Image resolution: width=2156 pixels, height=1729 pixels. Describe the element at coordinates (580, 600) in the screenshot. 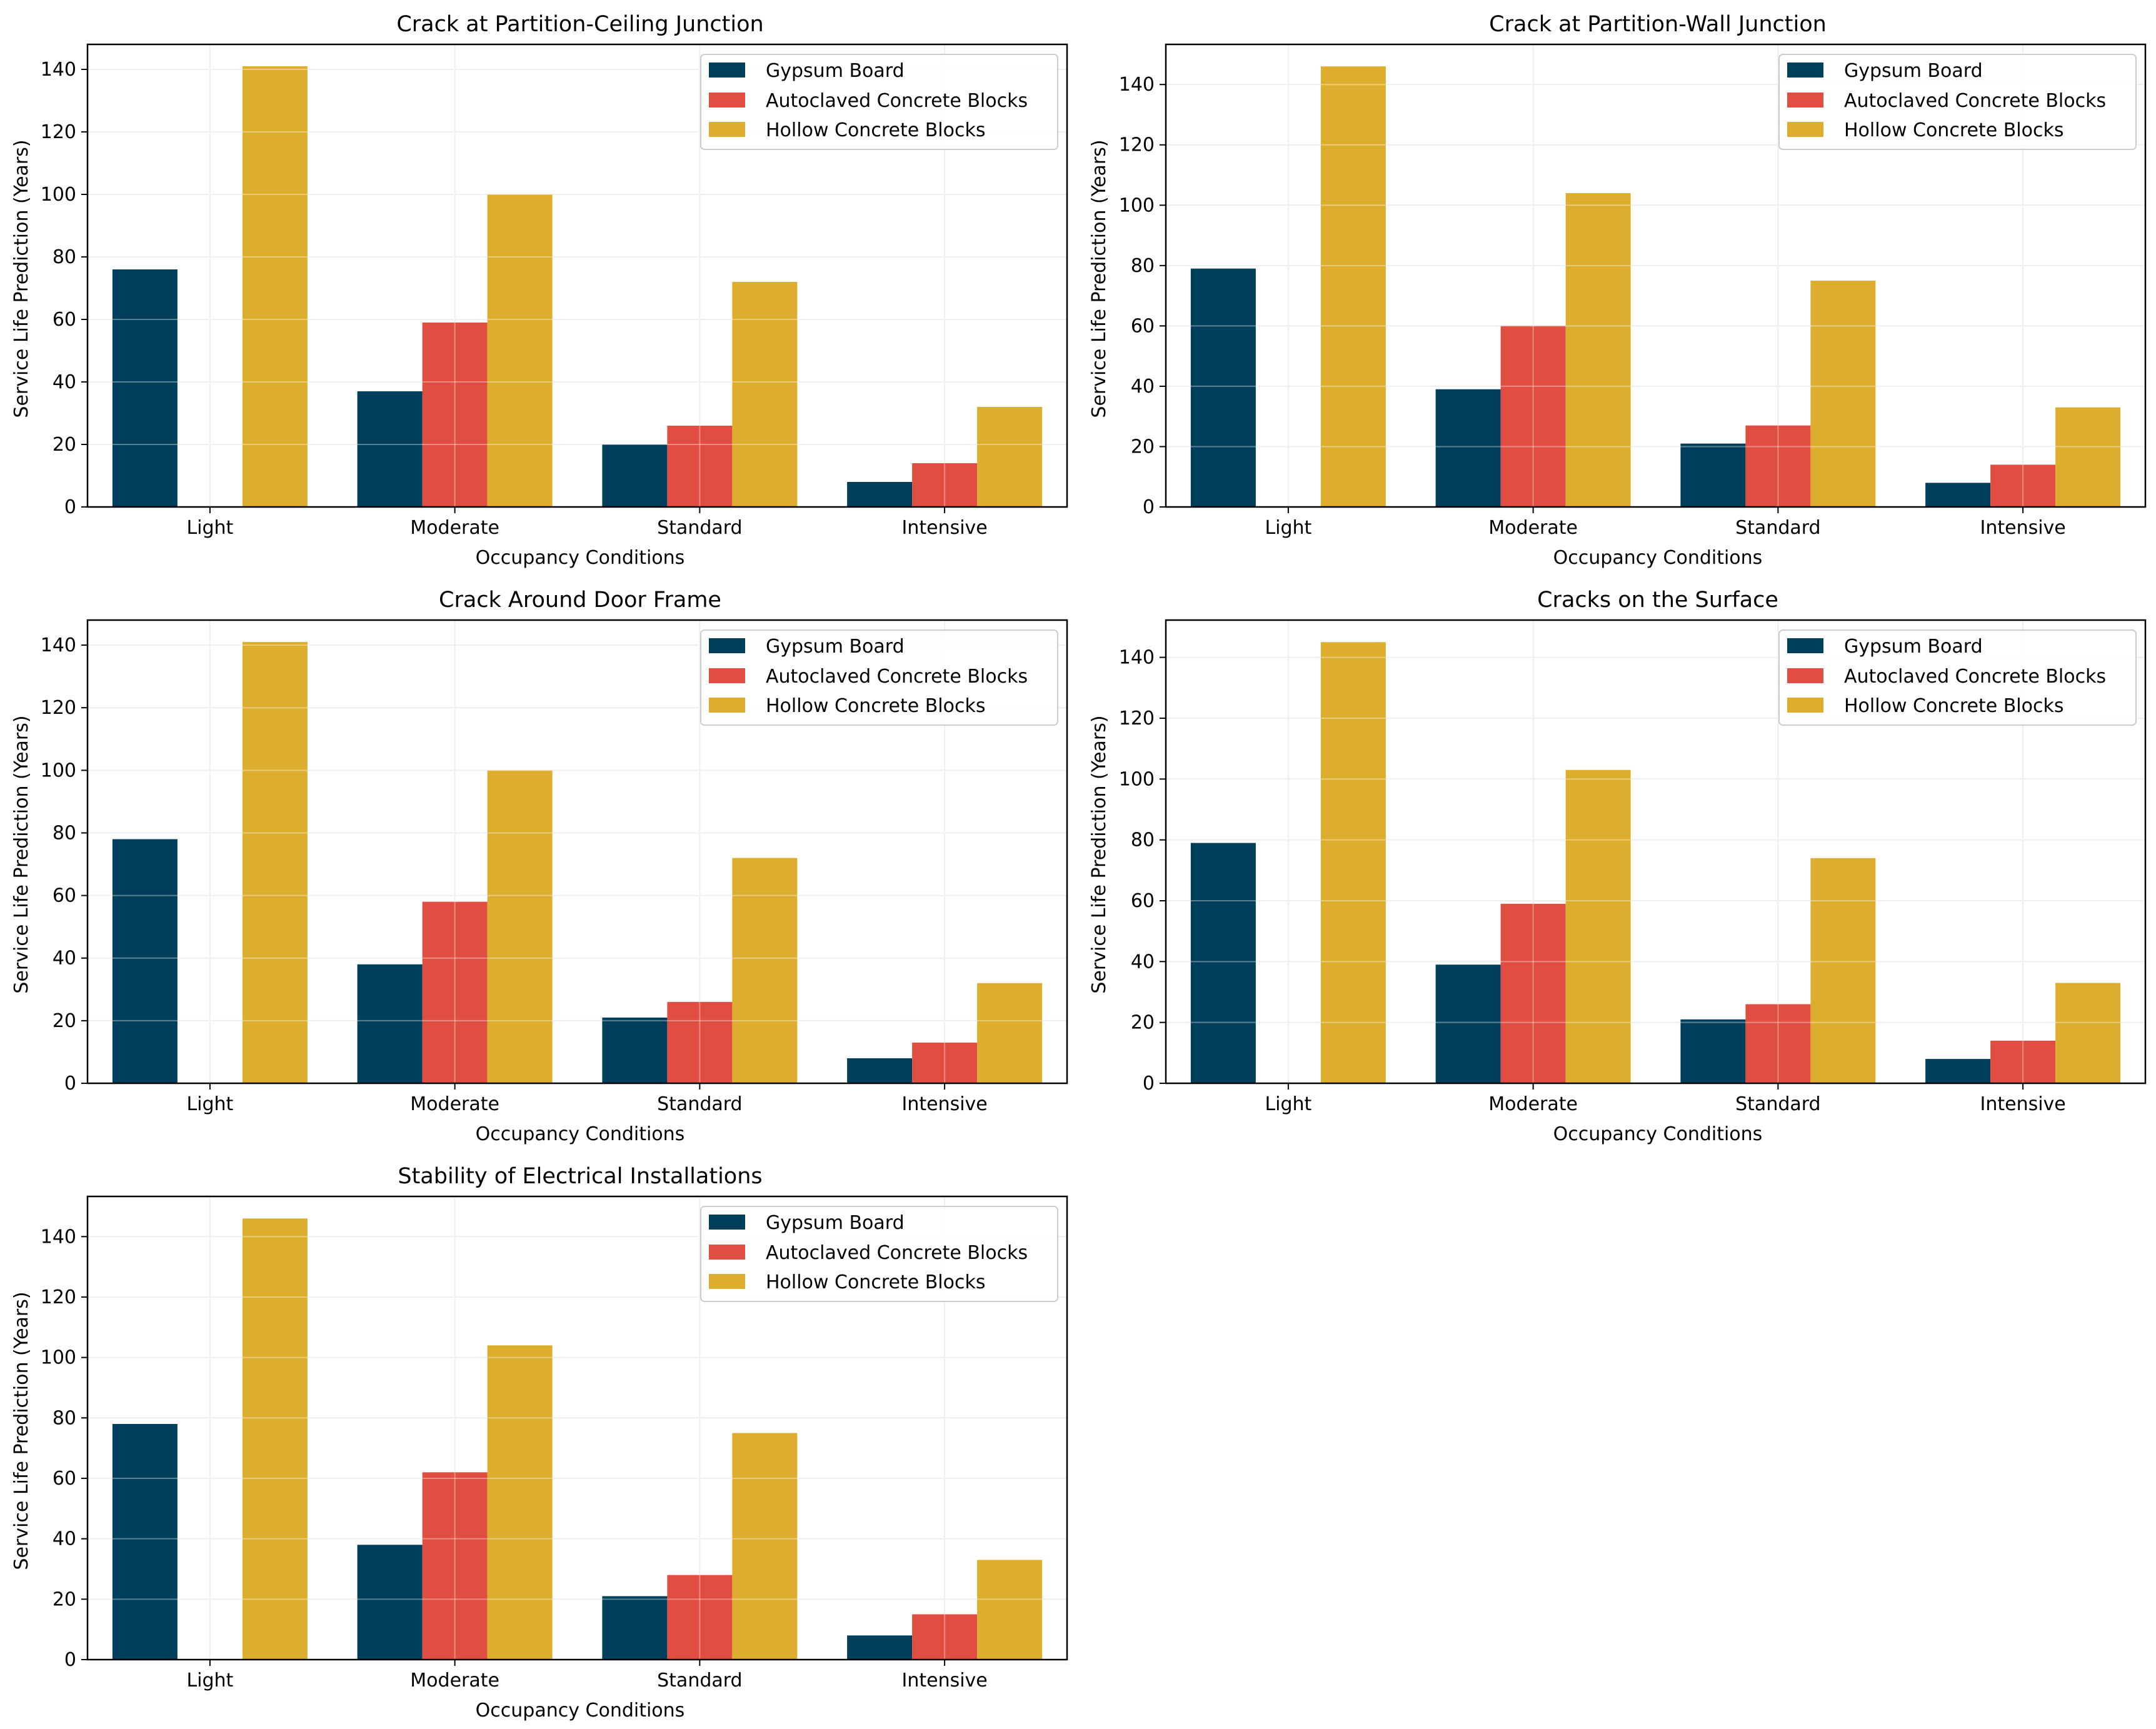

I see `chart-title: Crack Around Door Frame` at that location.